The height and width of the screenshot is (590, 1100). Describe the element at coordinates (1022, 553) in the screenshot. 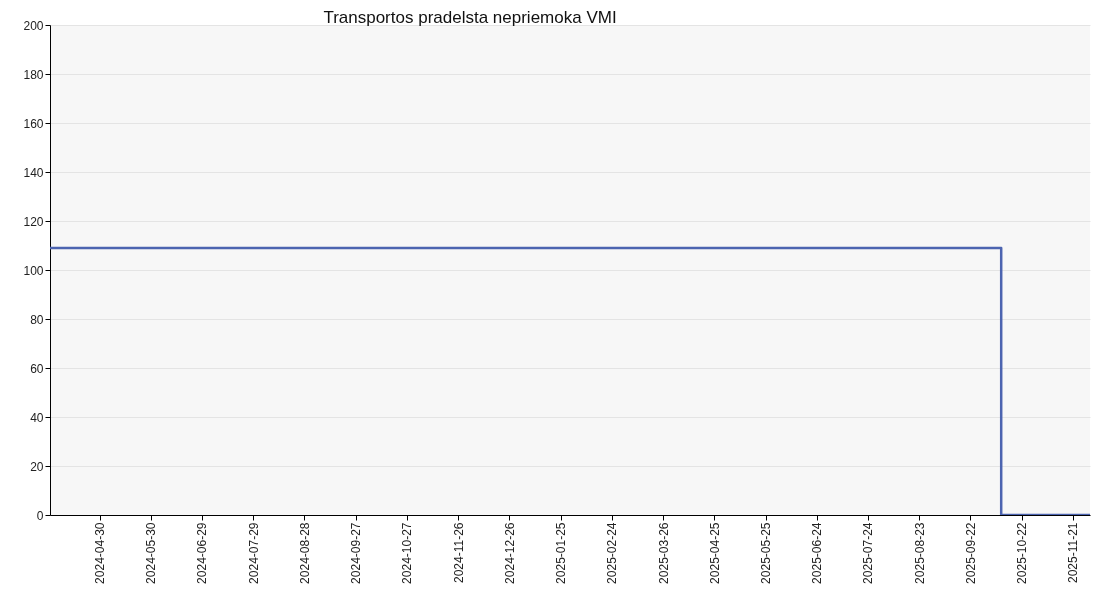

I see `x-tick-label: 2025-10-22` at that location.